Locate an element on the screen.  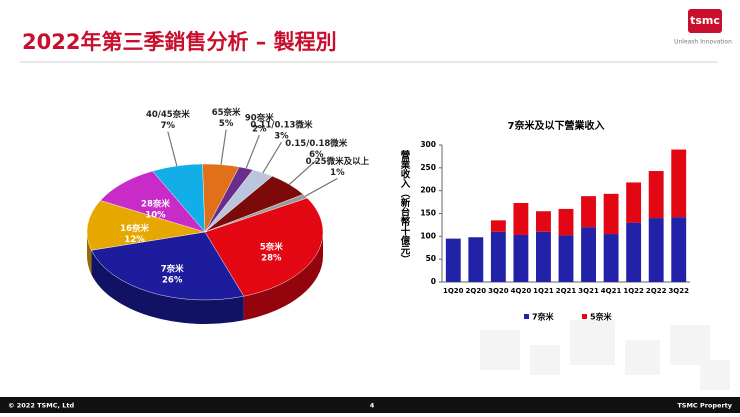
legend-label: 7奈米 is located at coordinates (543, 317).